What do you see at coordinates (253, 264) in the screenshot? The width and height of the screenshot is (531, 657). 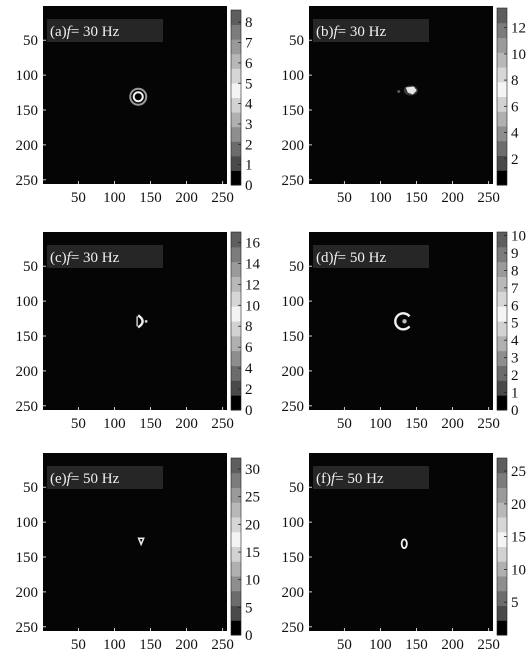 I see `colorbar-tick-label: 14` at bounding box center [253, 264].